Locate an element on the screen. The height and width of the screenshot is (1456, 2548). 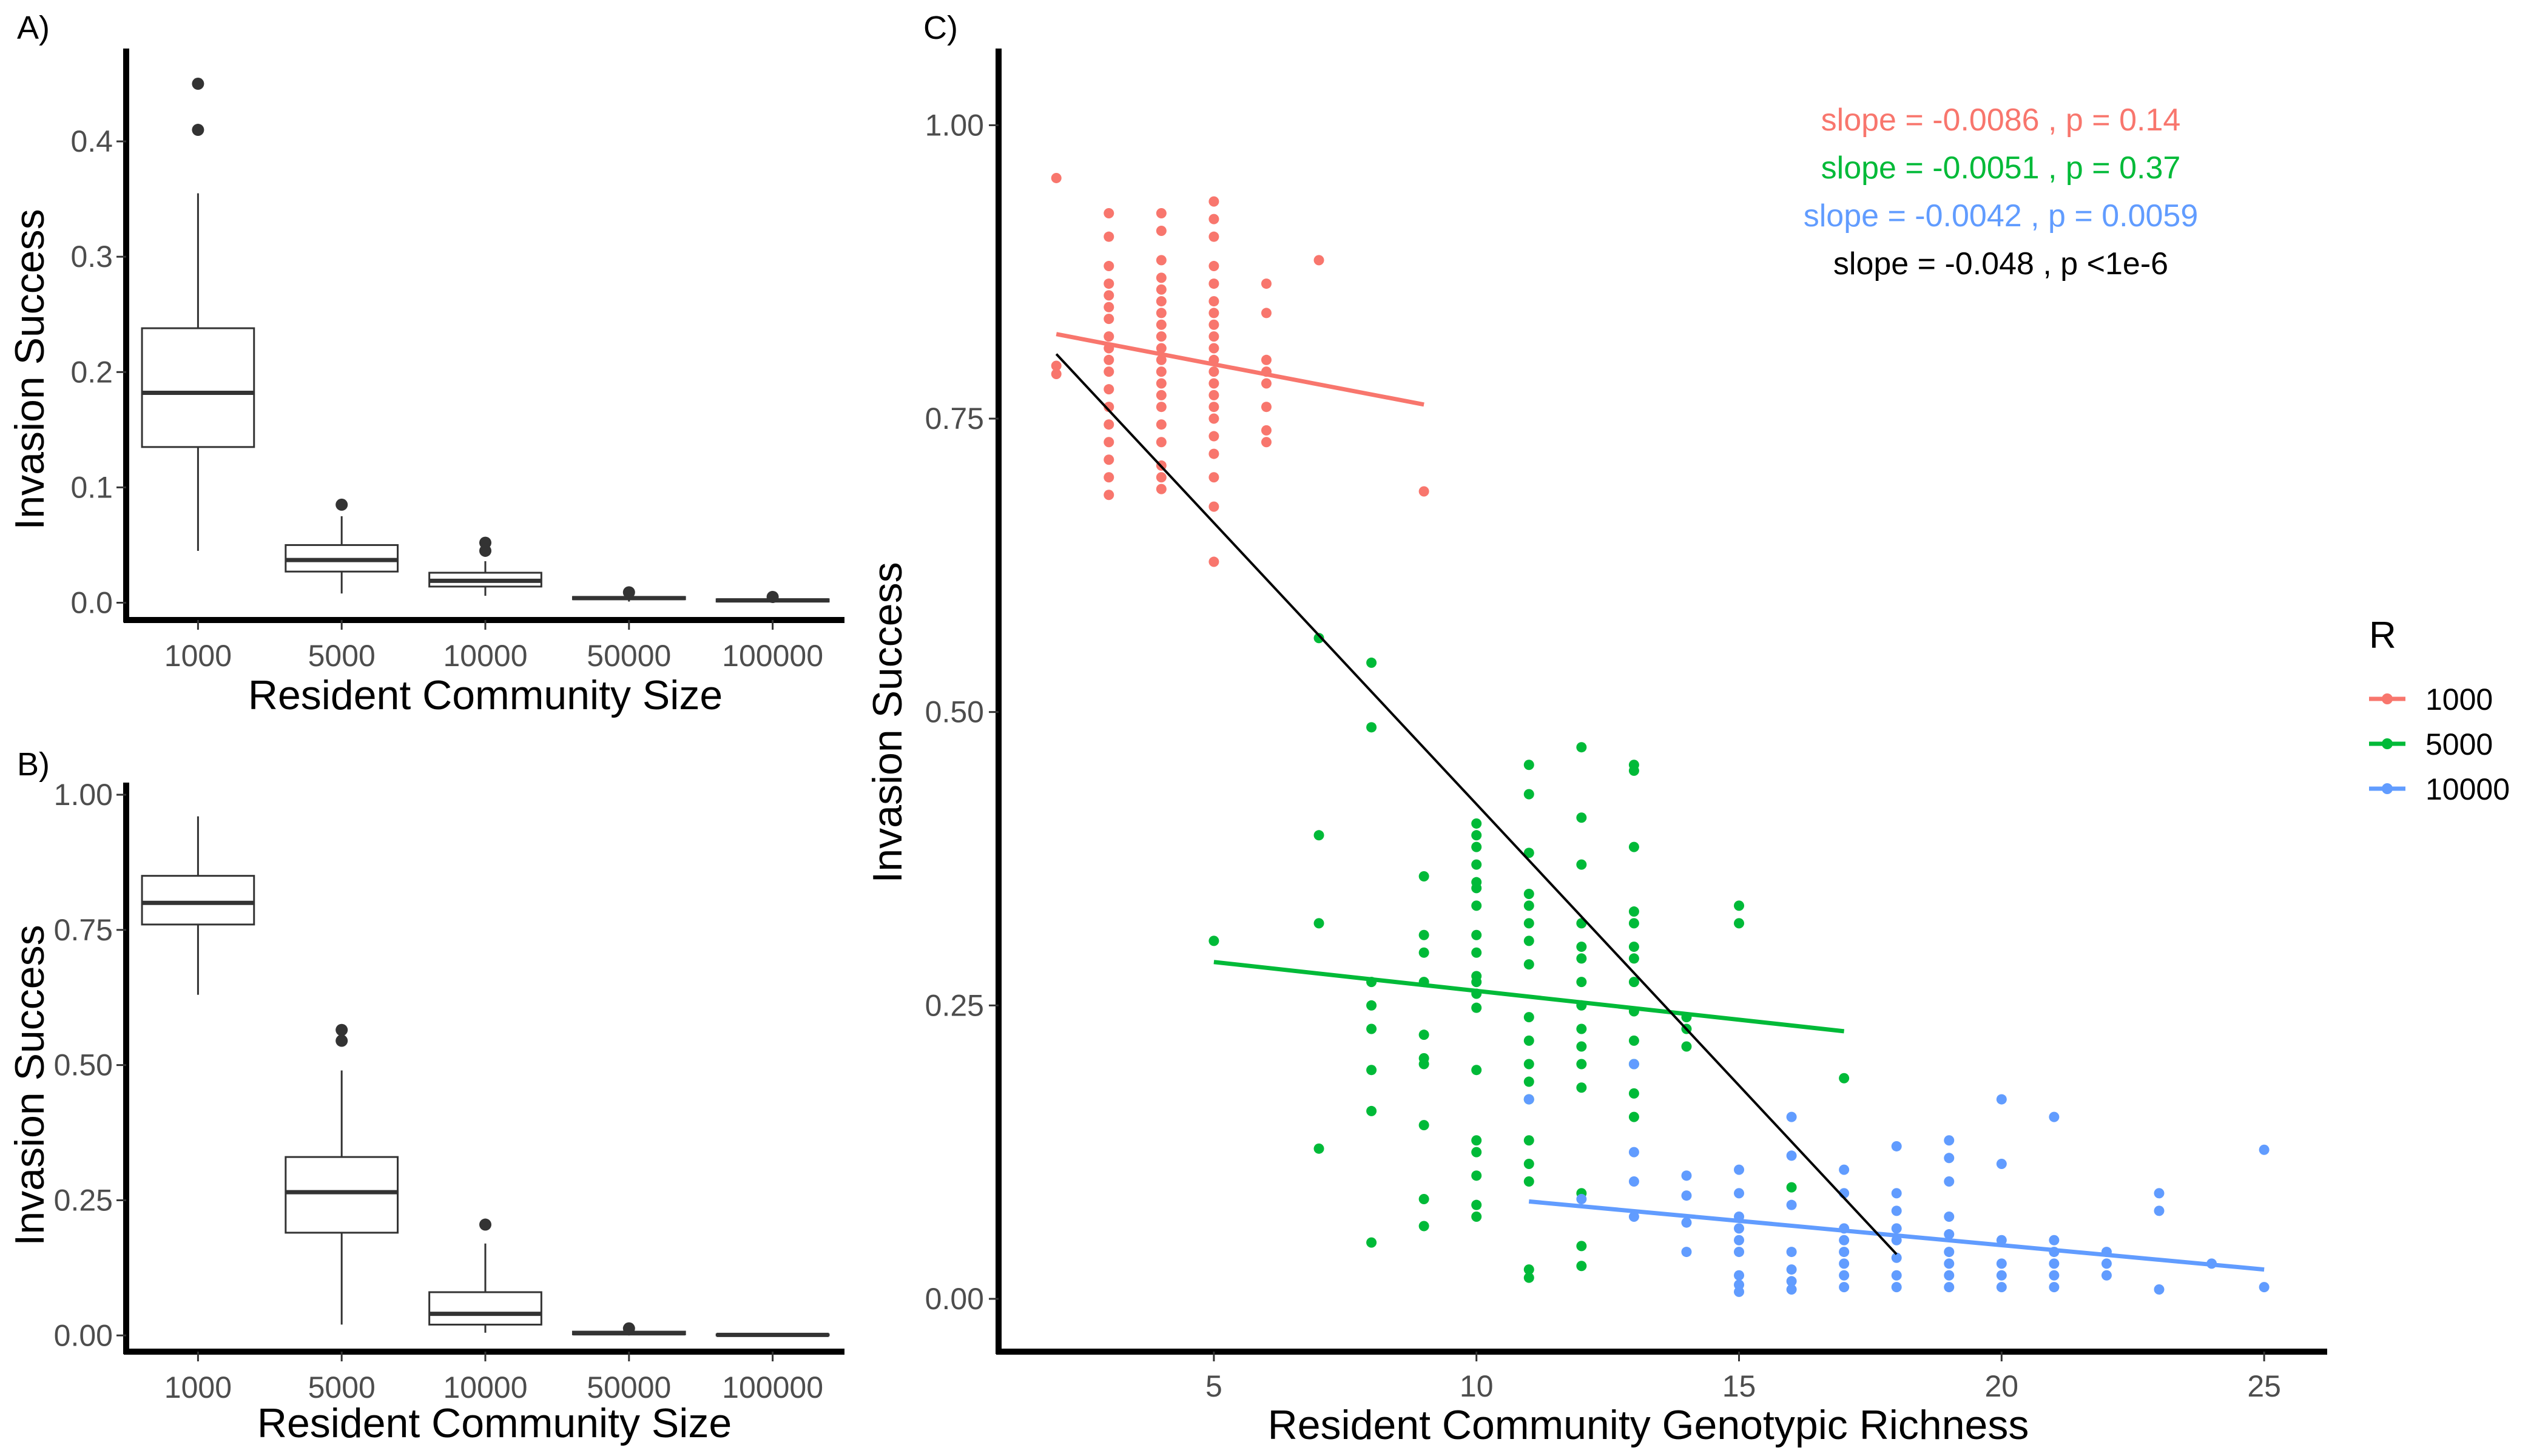
panel-a-title-y: Invasion Success is located at coordinates (30, 369).